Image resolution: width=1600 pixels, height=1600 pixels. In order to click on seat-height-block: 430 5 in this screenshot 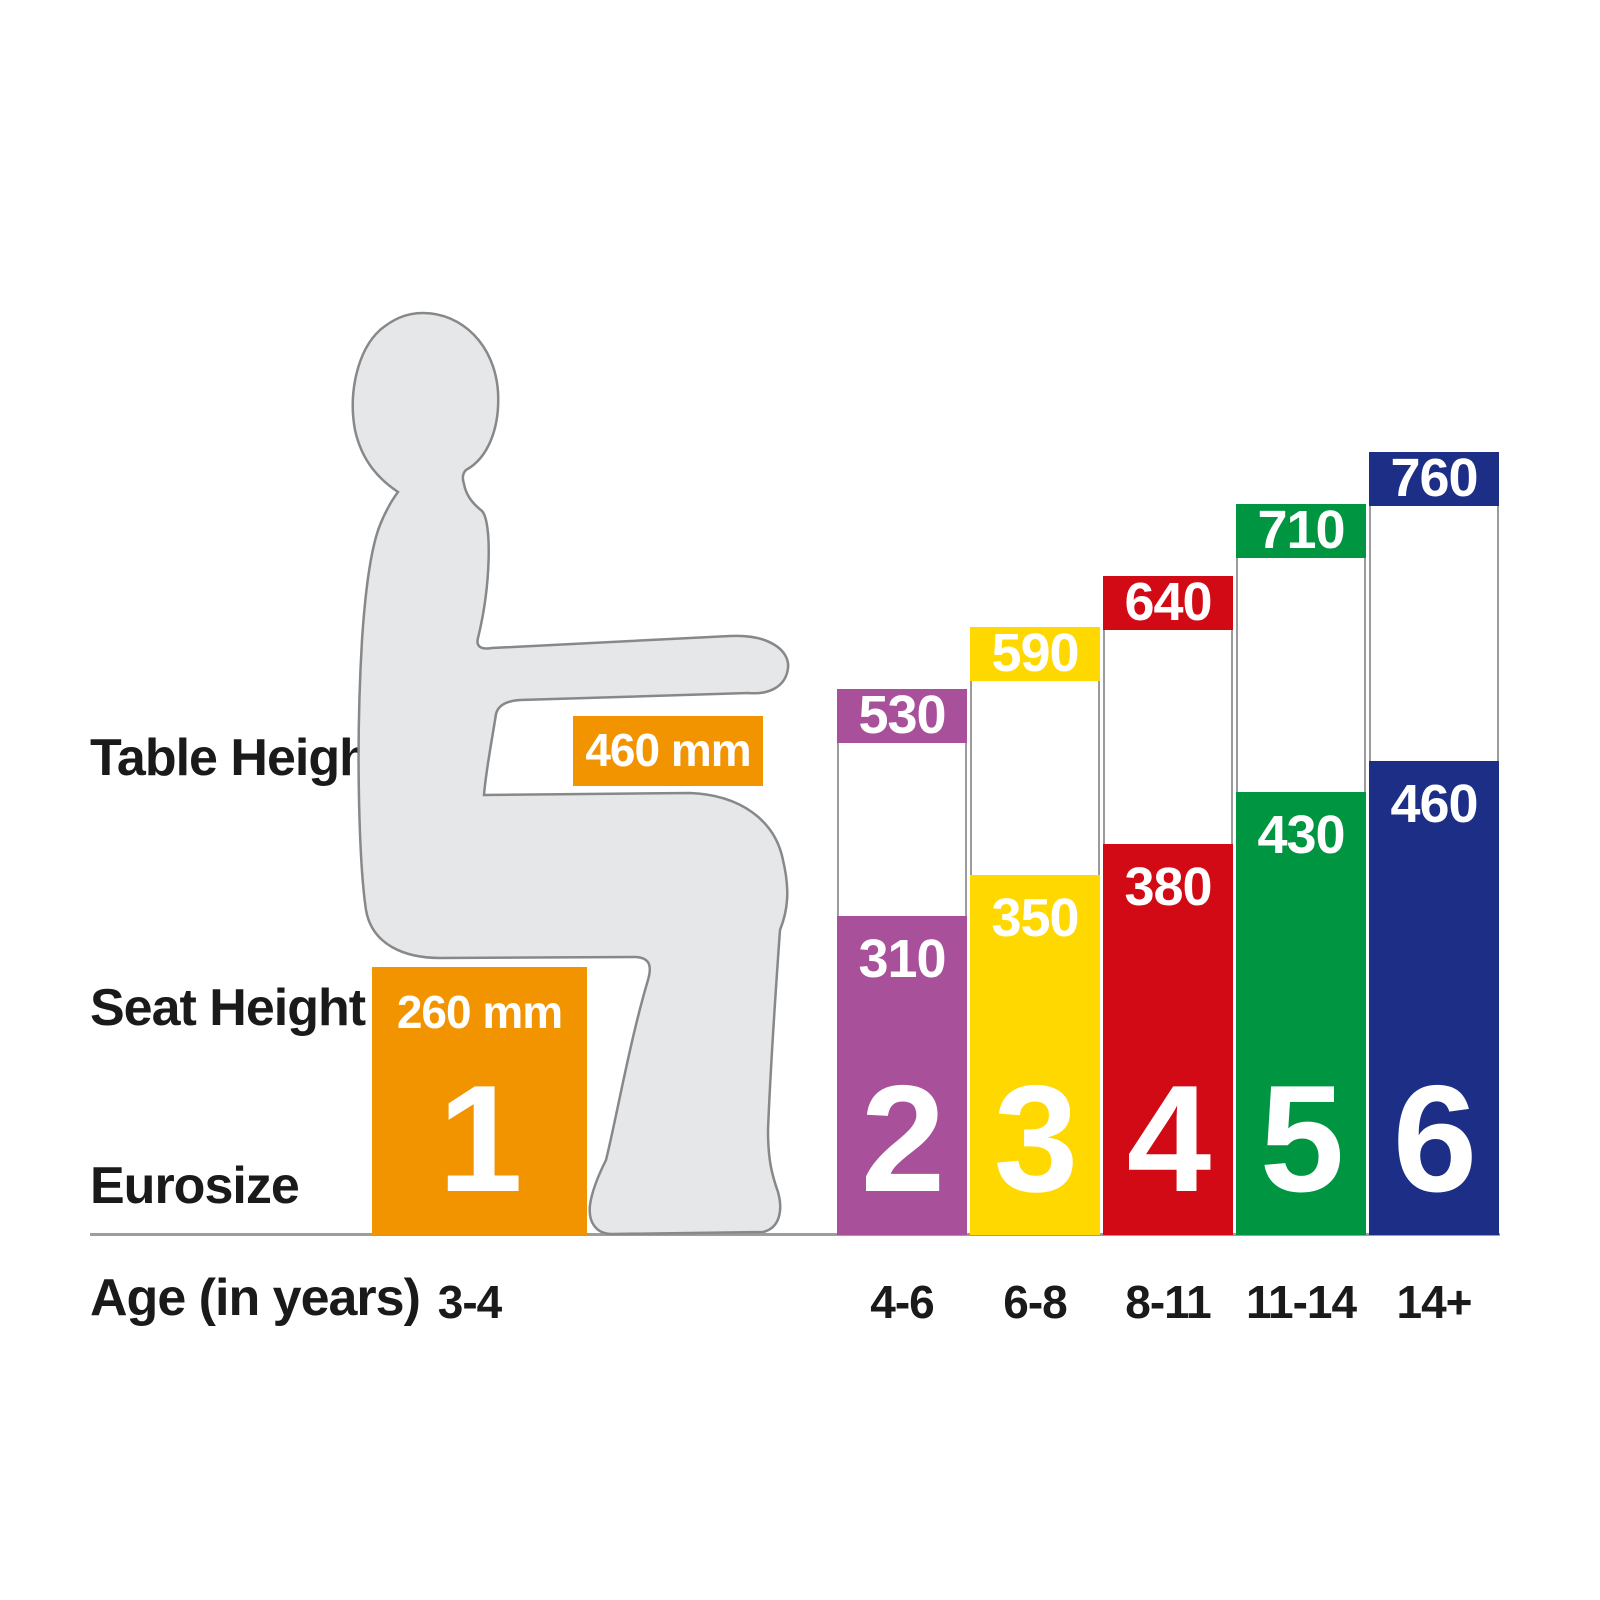, I will do `click(1301, 1013)`.